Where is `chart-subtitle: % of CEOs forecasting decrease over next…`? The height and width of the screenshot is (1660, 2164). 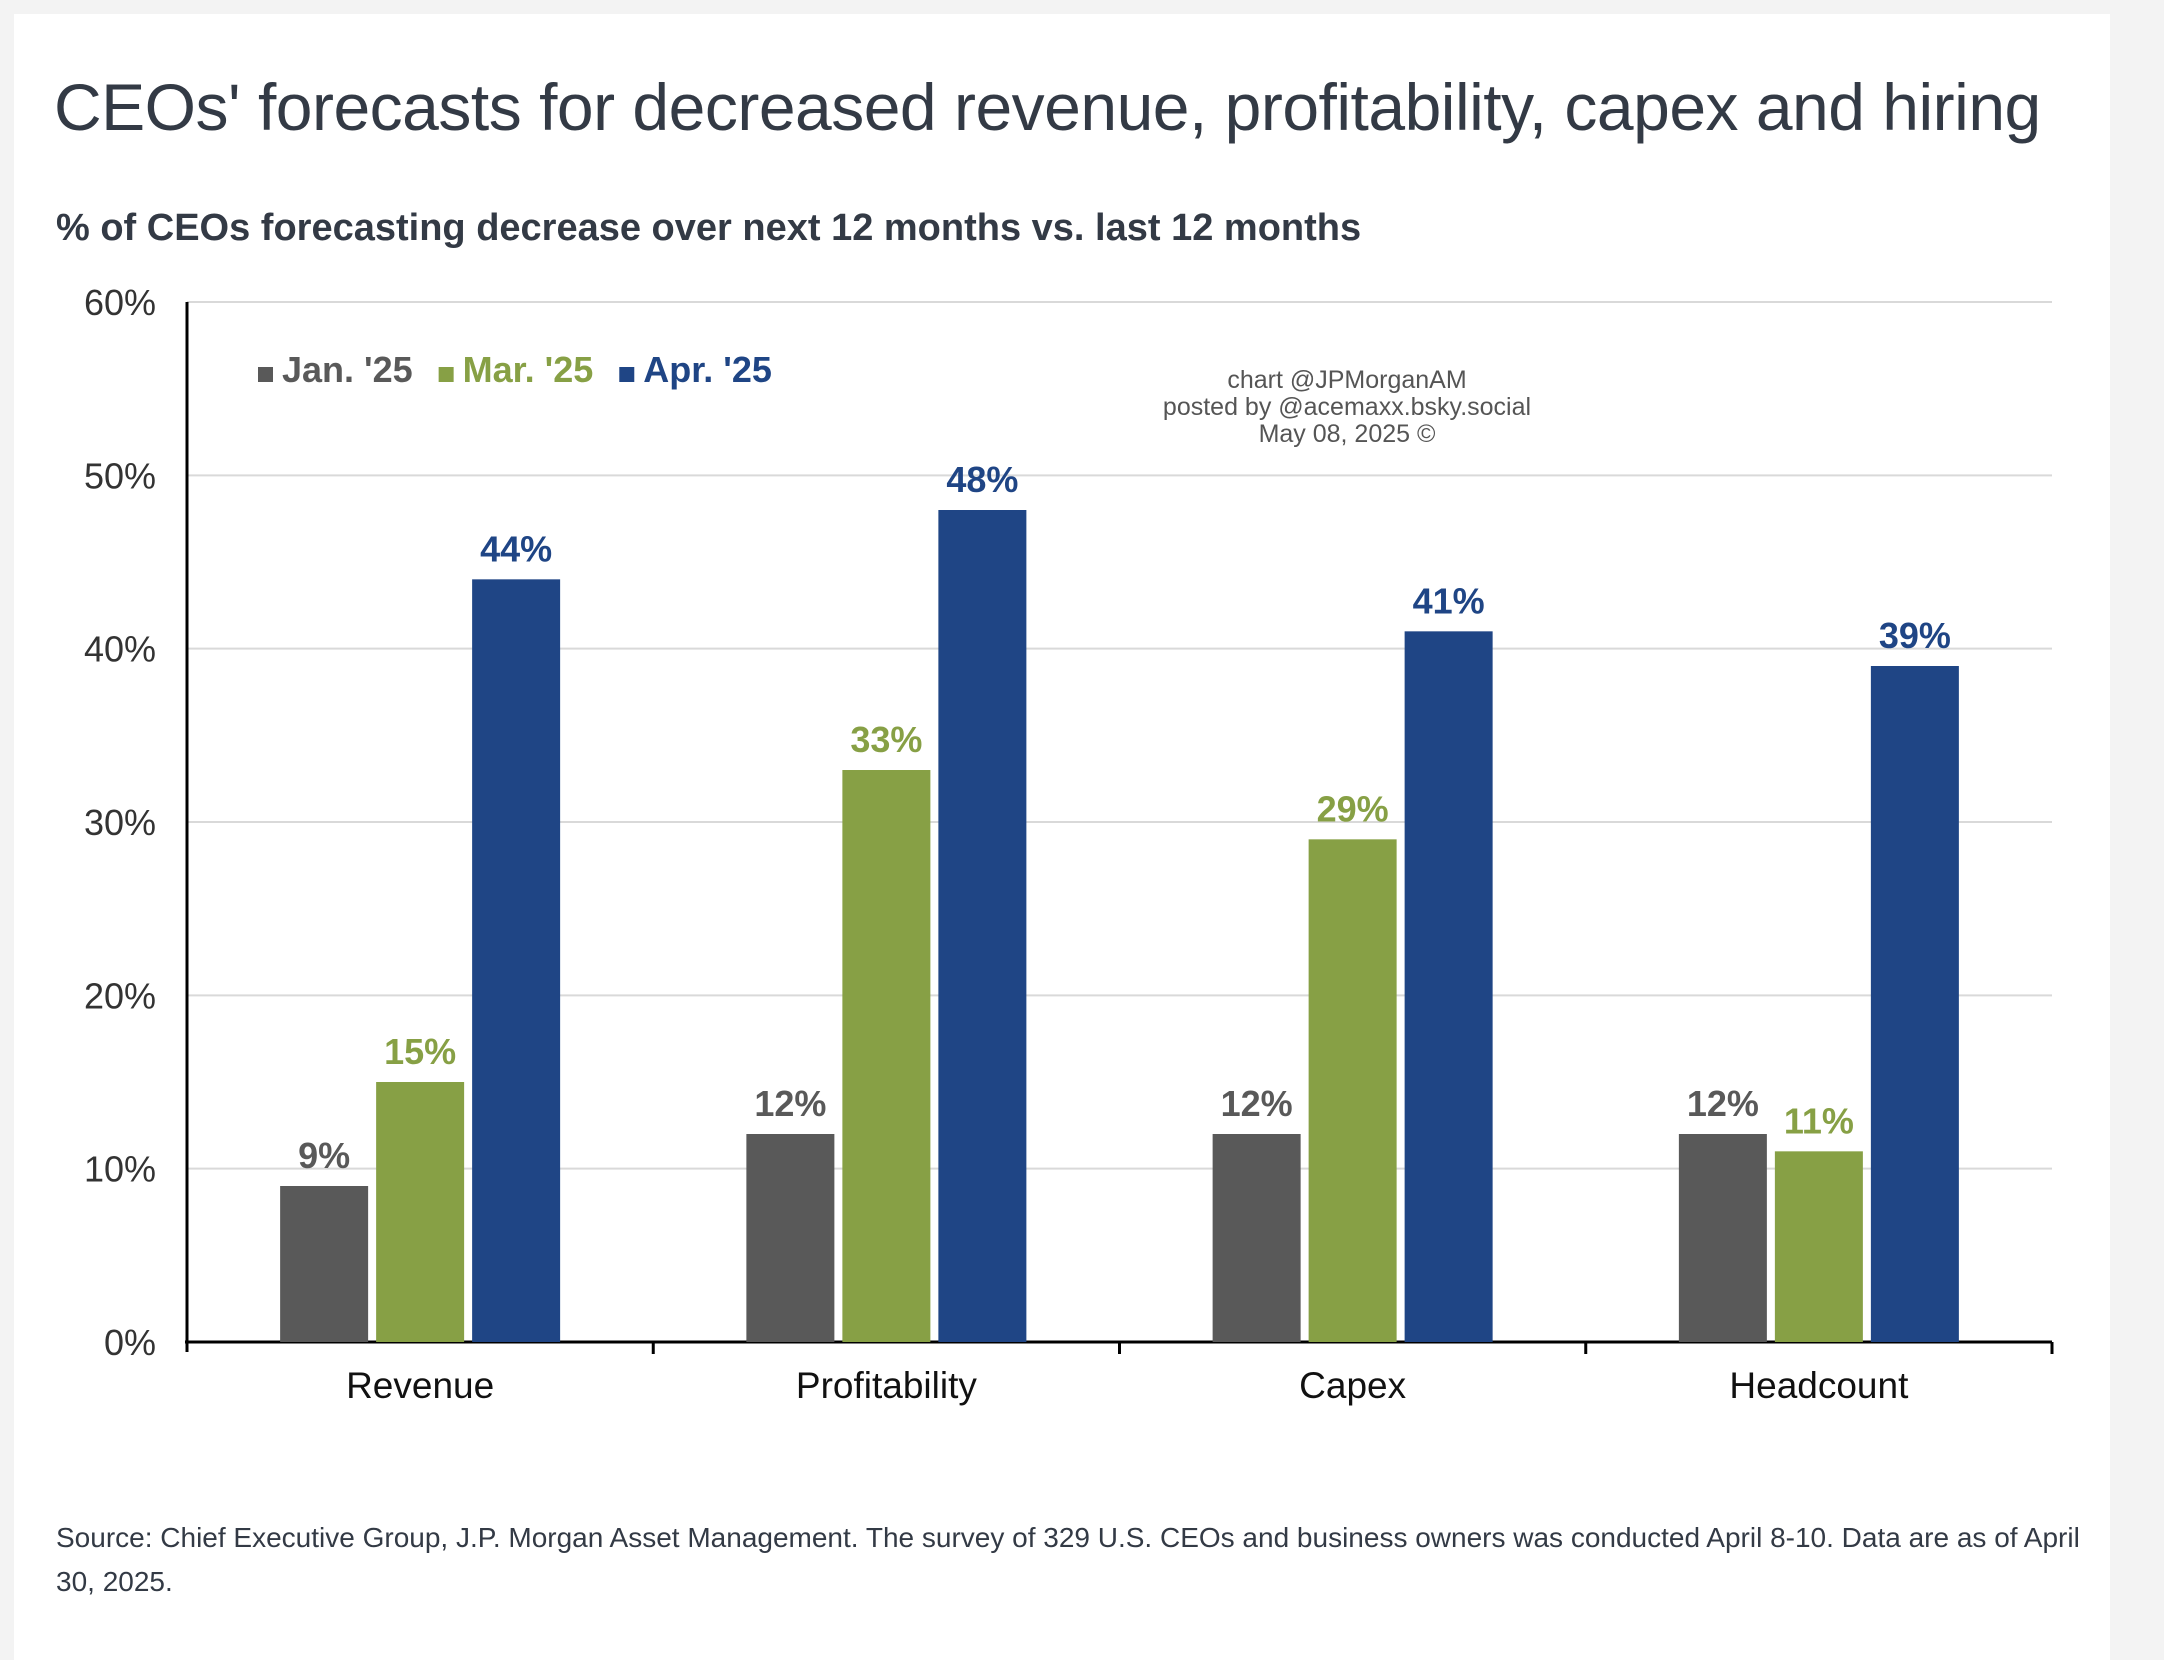 chart-subtitle: % of CEOs forecasting decrease over next… is located at coordinates (709, 228).